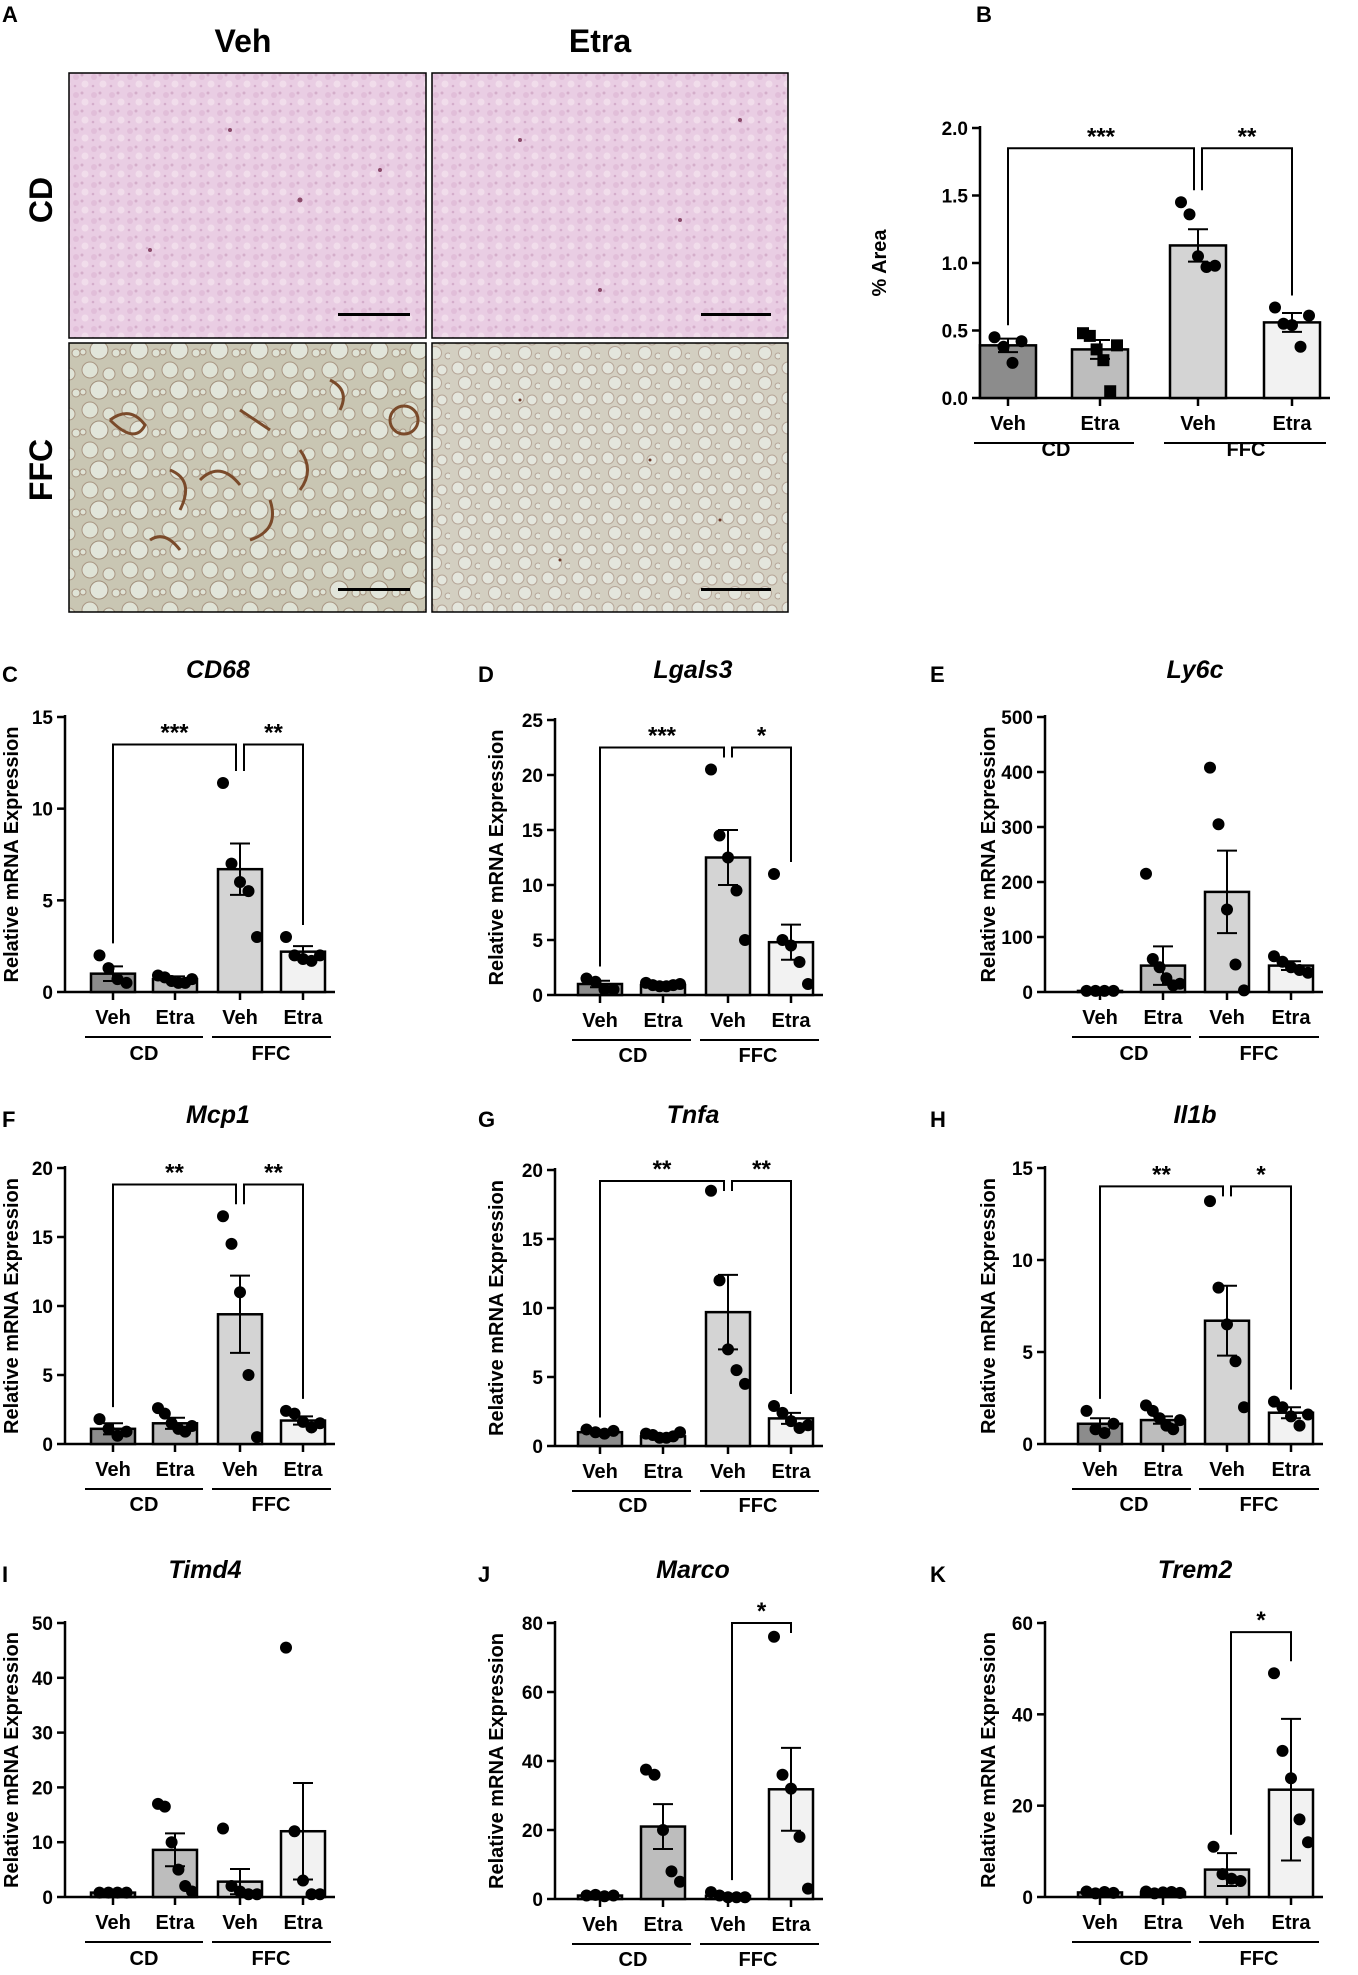 This screenshot has height=1975, width=1358. I want to click on chart-title: Il1b, so click(1194, 1115).